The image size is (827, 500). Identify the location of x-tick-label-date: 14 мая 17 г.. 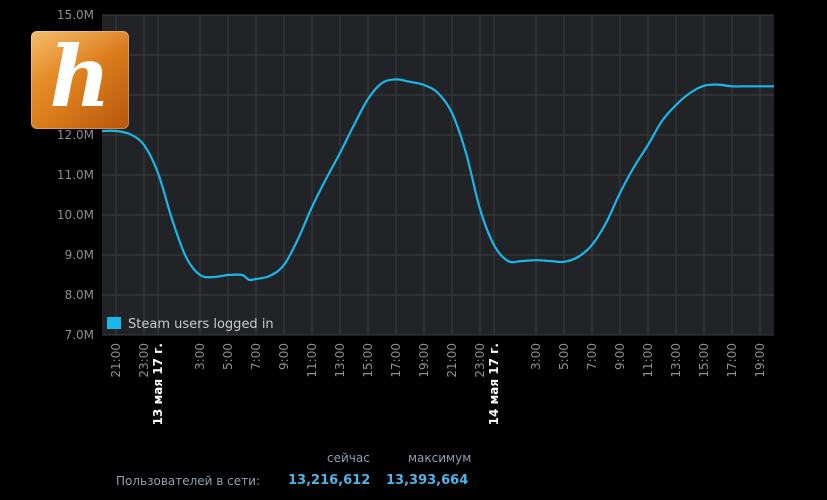
(494, 384).